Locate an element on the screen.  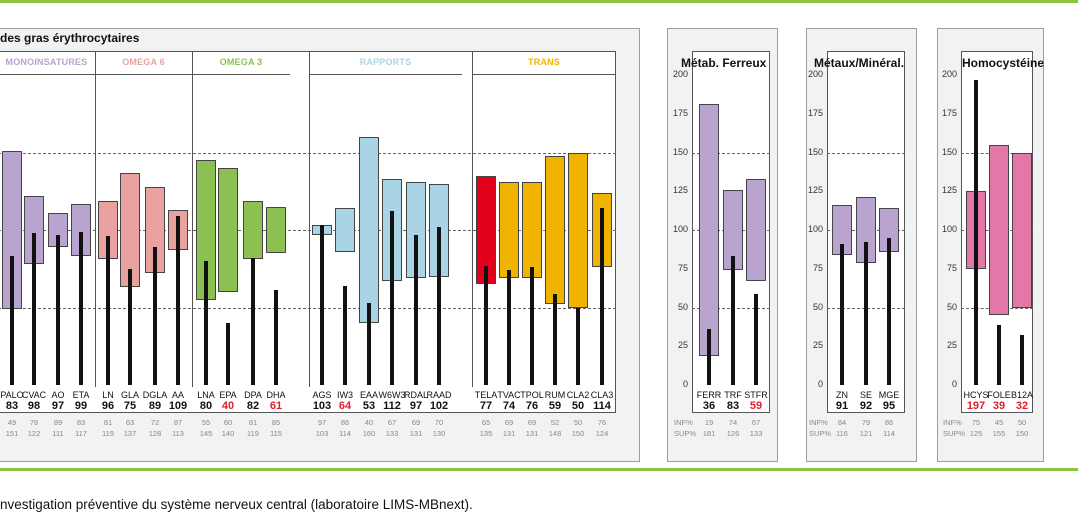
value-stick-b12a is located at coordinates (1022, 360).